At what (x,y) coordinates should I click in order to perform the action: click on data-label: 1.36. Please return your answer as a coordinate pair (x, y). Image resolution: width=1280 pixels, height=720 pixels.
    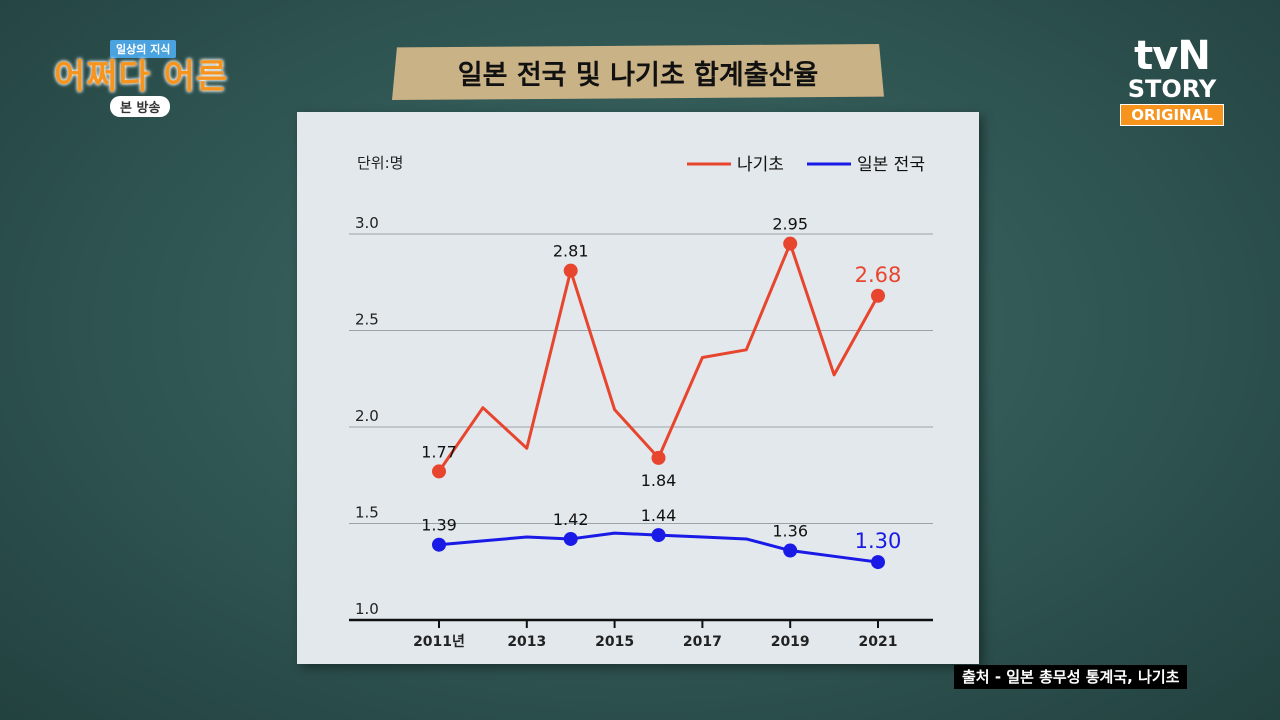
    Looking at the image, I should click on (790, 531).